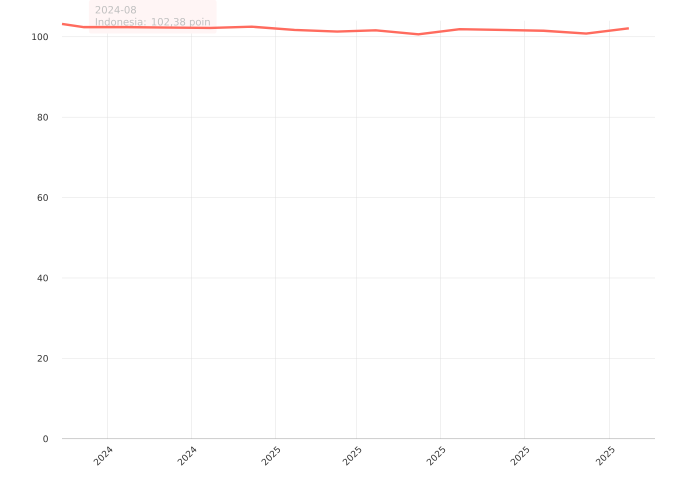 Image resolution: width=676 pixels, height=502 pixels. Describe the element at coordinates (42, 278) in the screenshot. I see `y-tick-label: 40` at that location.